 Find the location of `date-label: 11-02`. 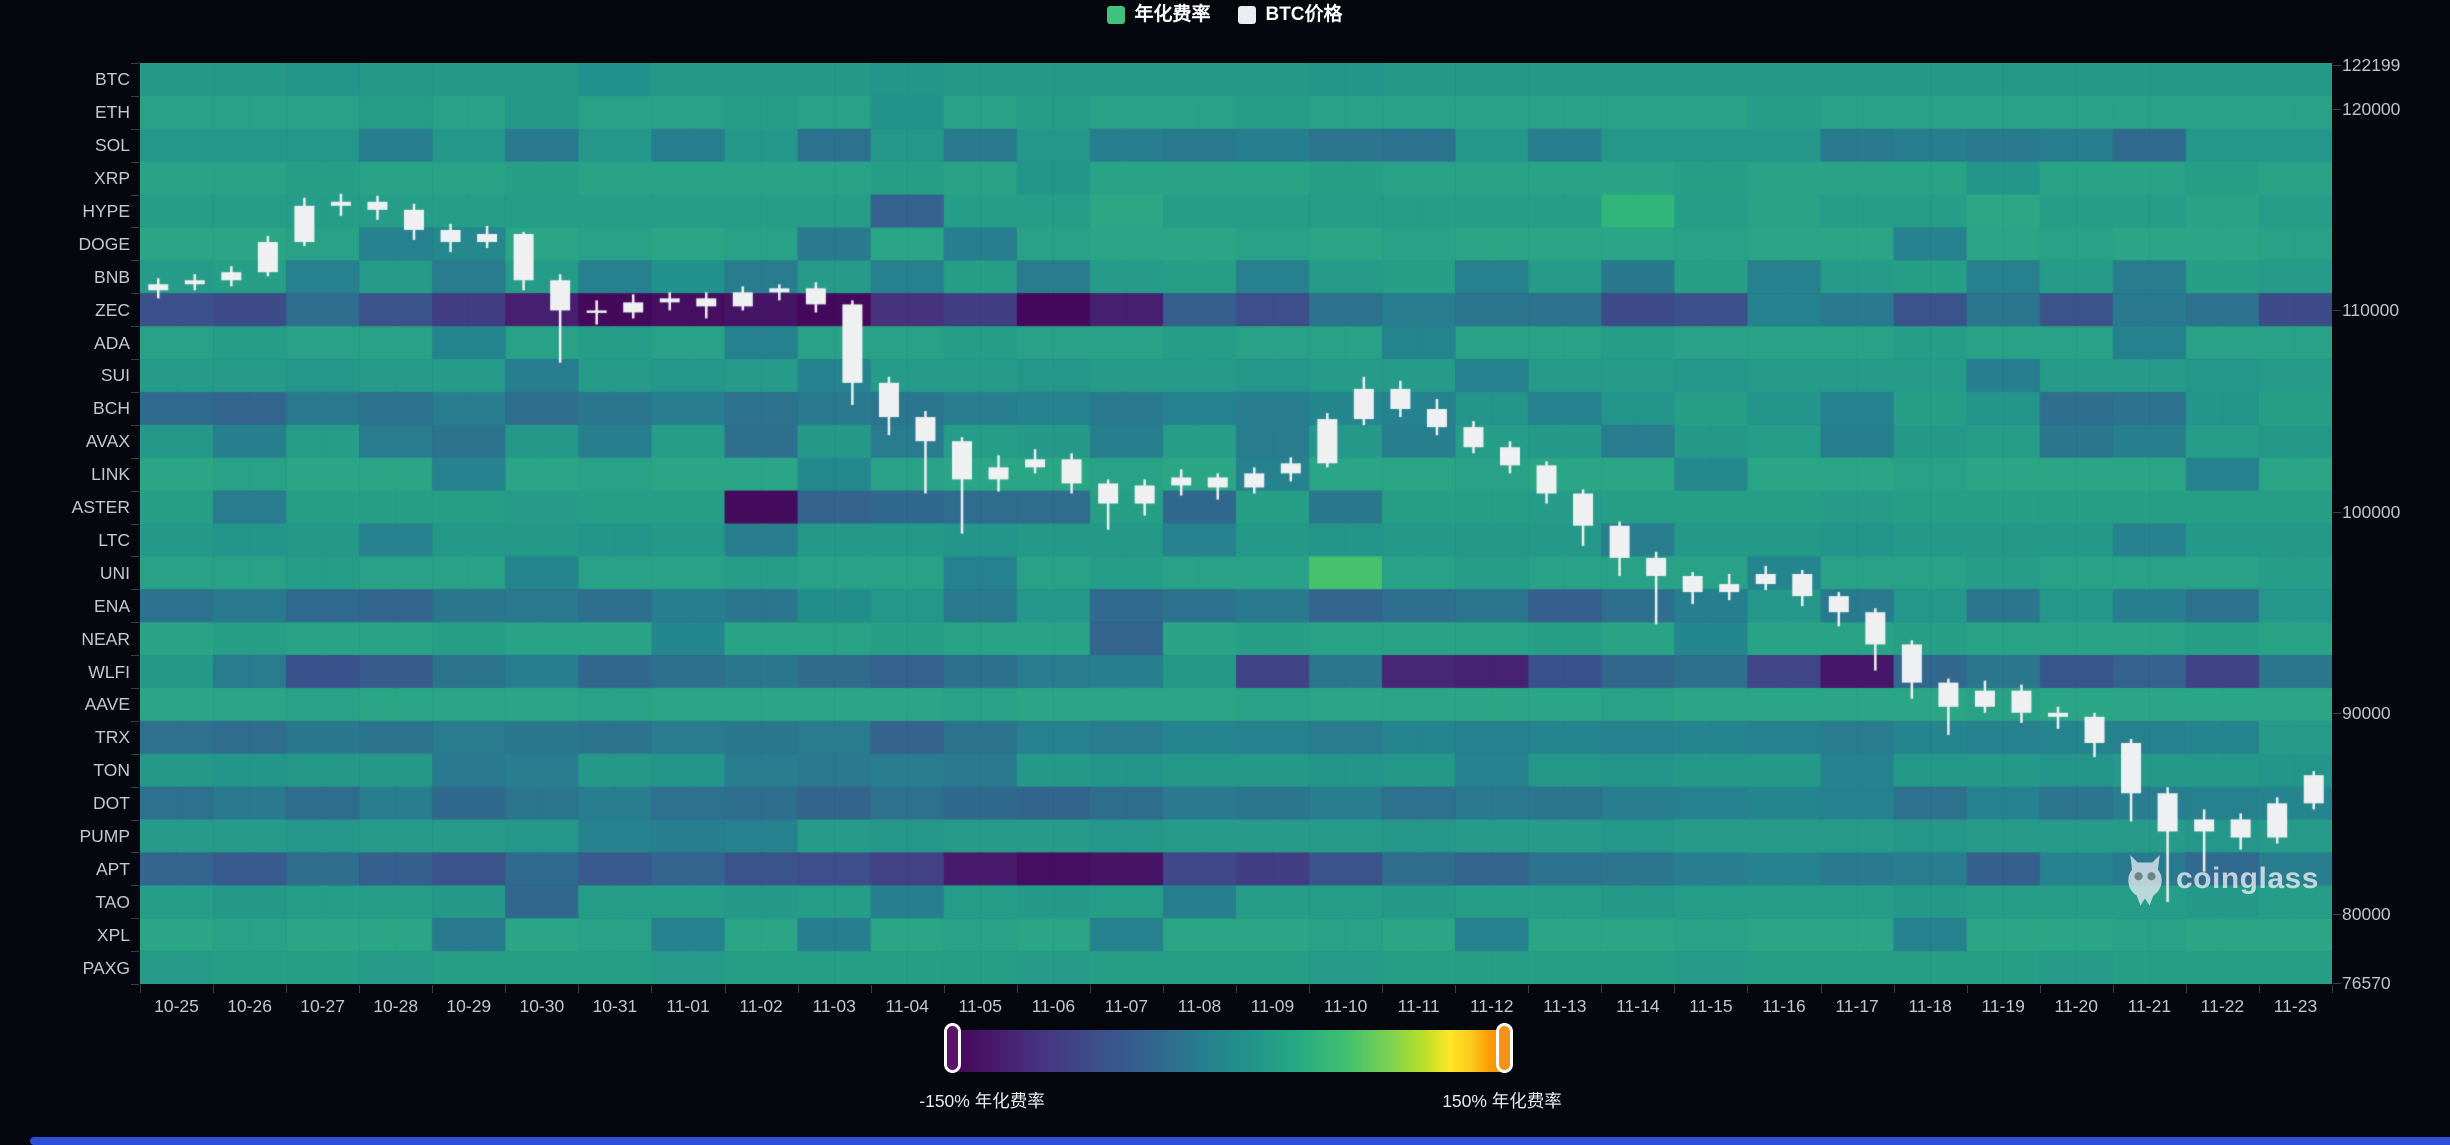

date-label: 11-02 is located at coordinates (761, 1006).